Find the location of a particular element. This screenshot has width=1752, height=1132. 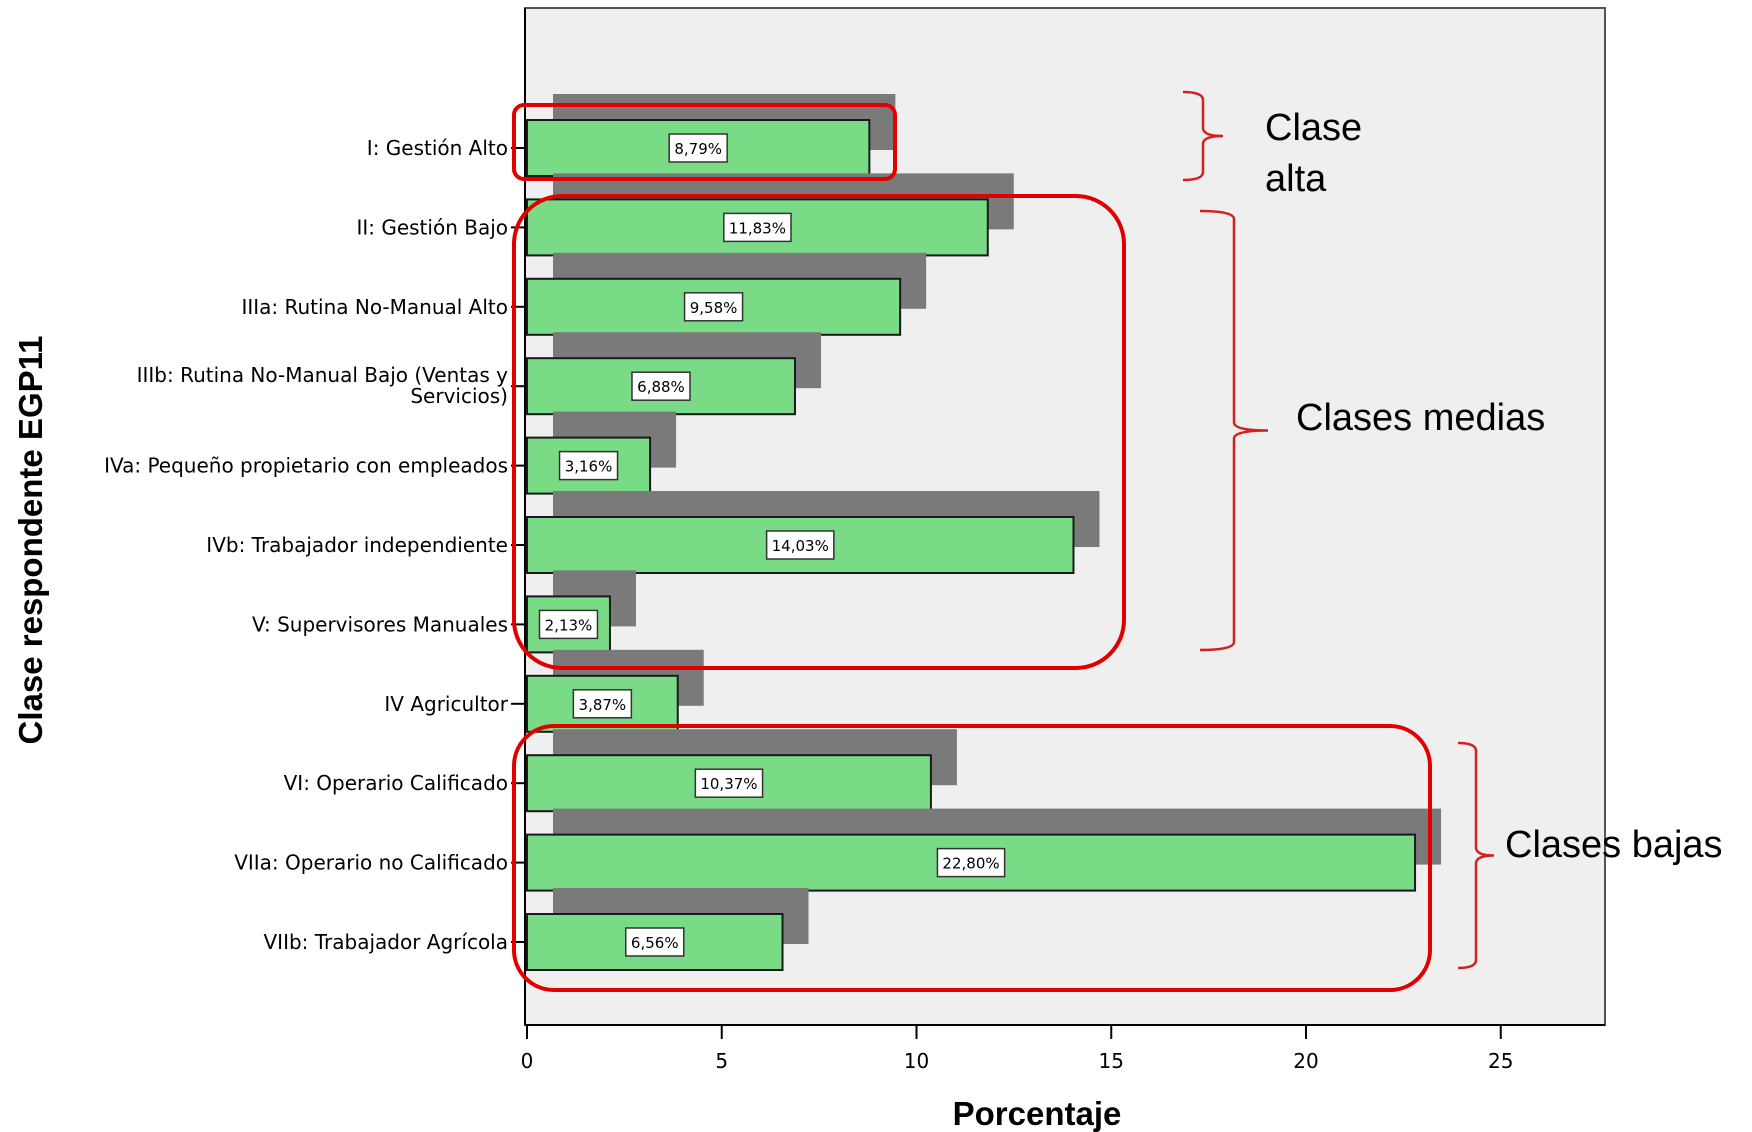

y-tick-label: II: Gestión Bajo is located at coordinates (432, 227).